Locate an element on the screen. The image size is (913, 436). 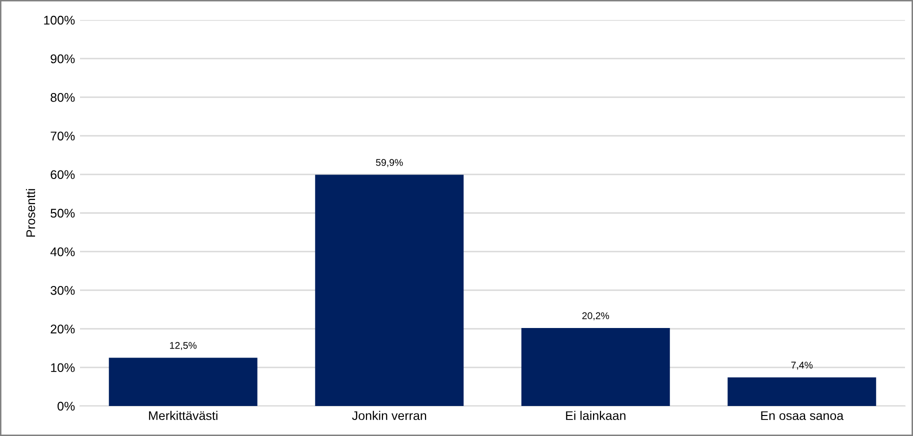
y-axis-title: Prosentti is located at coordinates (31, 213).